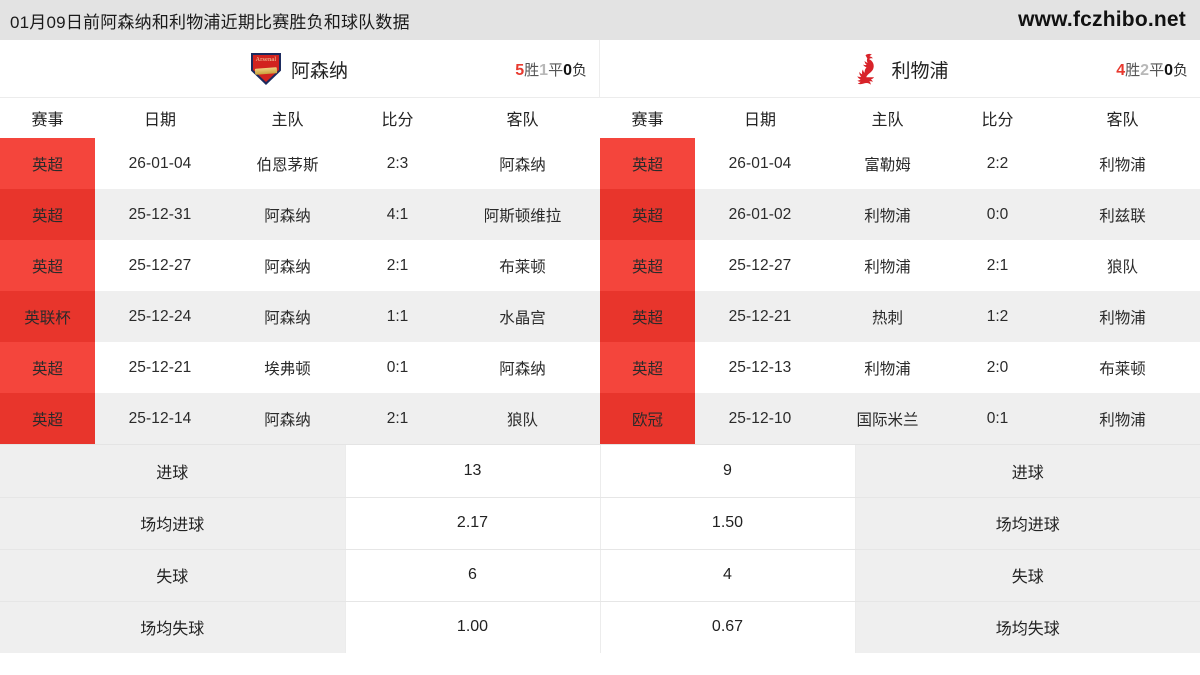  I want to click on team-header-right: 利物浦 4胜2平0负, so click(900, 69).